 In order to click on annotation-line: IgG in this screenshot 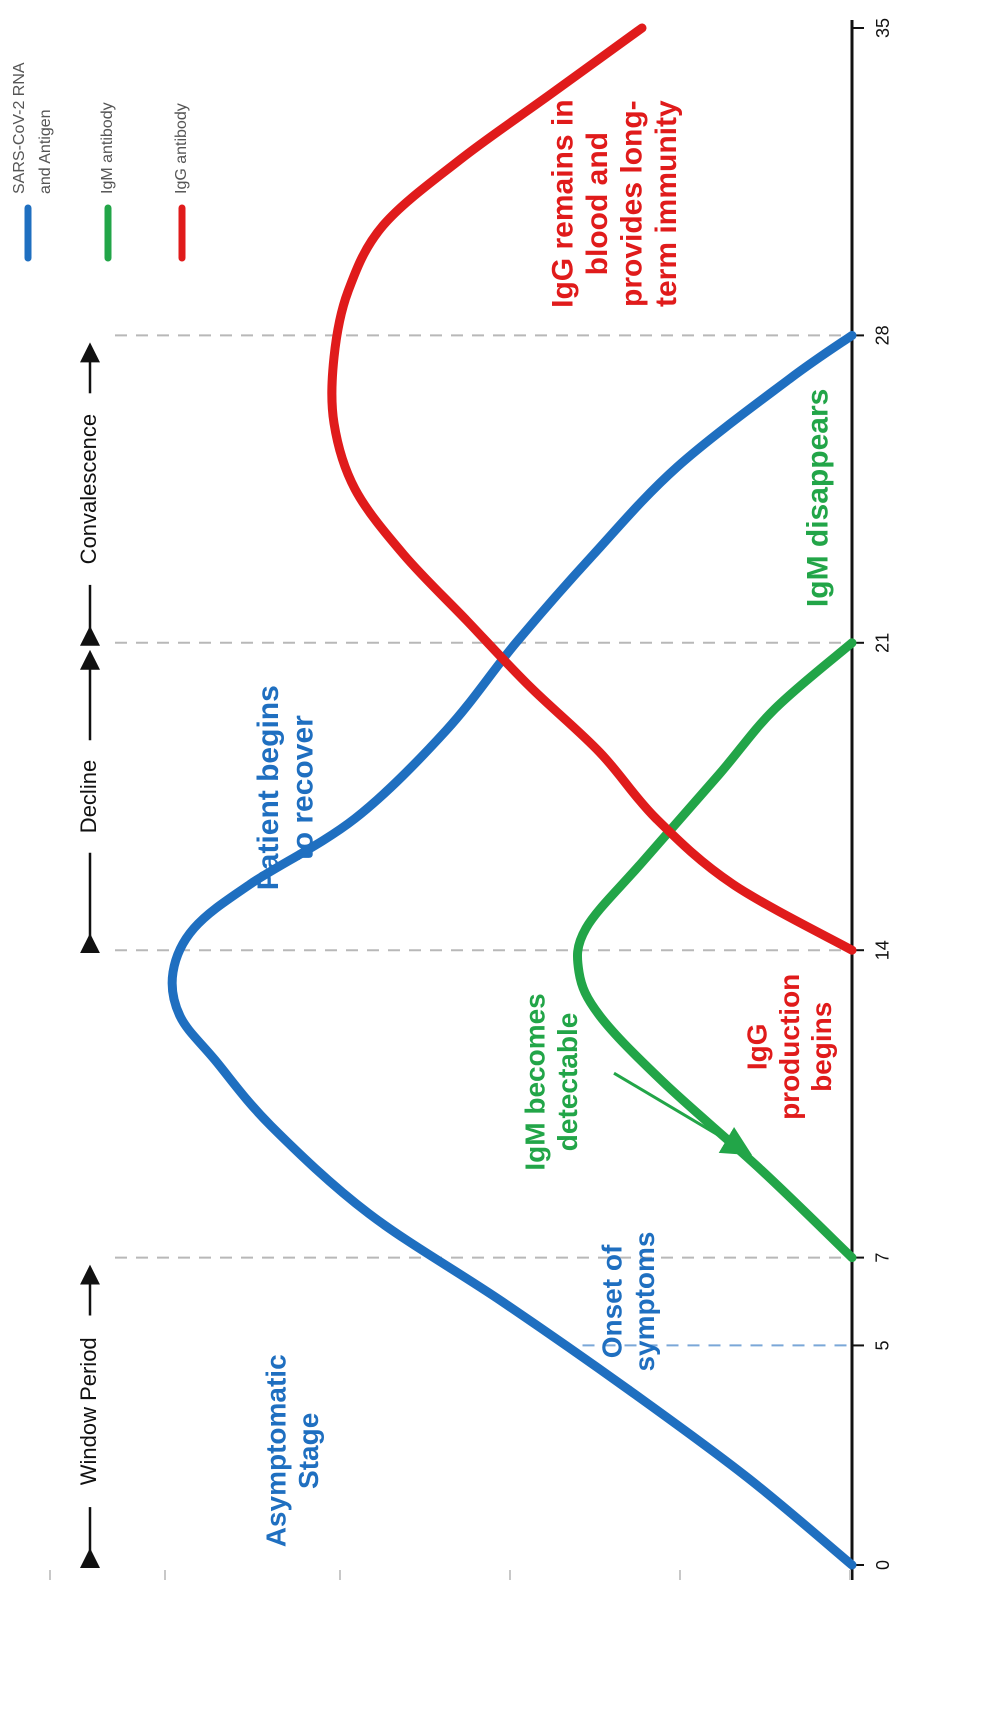, I will do `click(757, 1046)`.